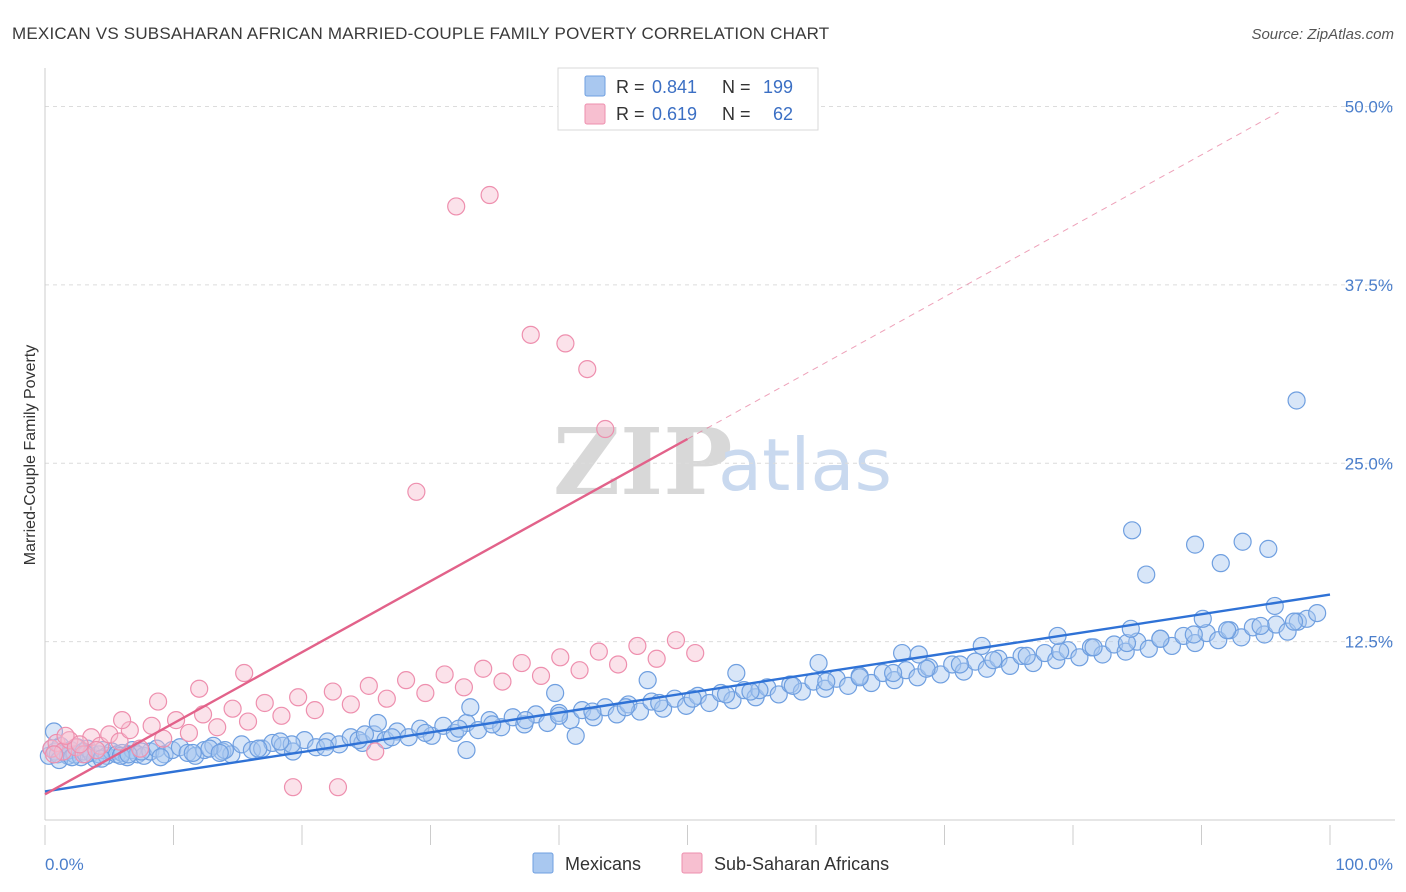  Describe the element at coordinates (64, 864) in the screenshot. I see `x-tick-label-0: 0.0%` at that location.